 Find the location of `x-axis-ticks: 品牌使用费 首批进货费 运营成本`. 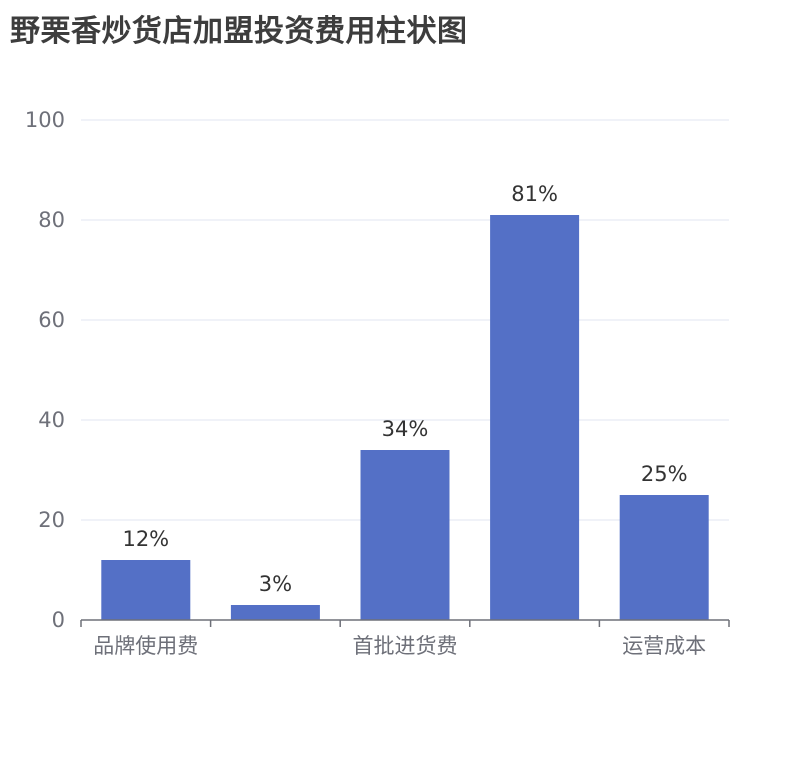

x-axis-ticks: 品牌使用费 首批进货费 运营成本 is located at coordinates (399, 646).